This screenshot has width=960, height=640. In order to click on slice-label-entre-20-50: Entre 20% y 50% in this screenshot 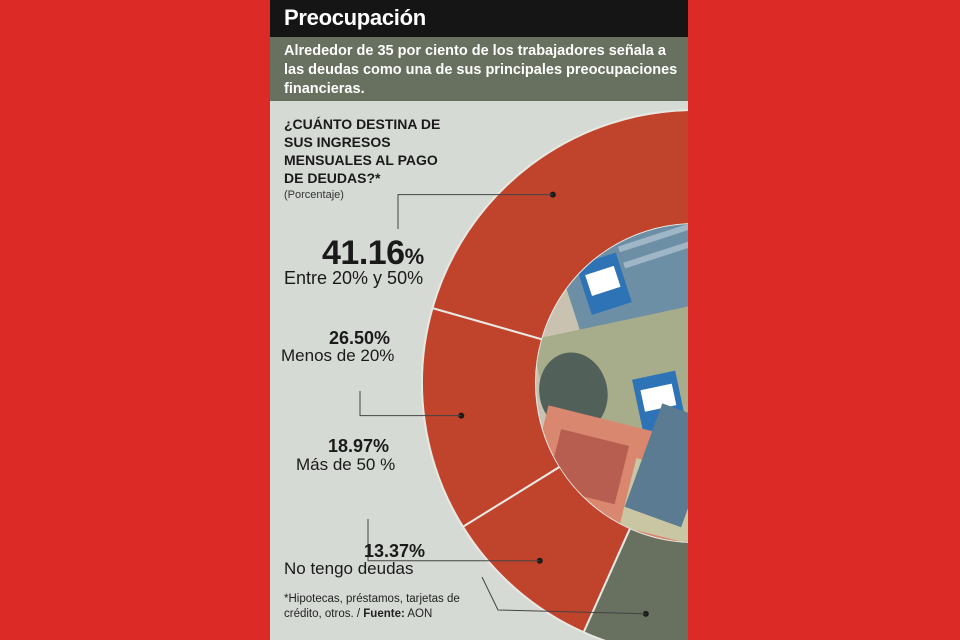, I will do `click(354, 278)`.